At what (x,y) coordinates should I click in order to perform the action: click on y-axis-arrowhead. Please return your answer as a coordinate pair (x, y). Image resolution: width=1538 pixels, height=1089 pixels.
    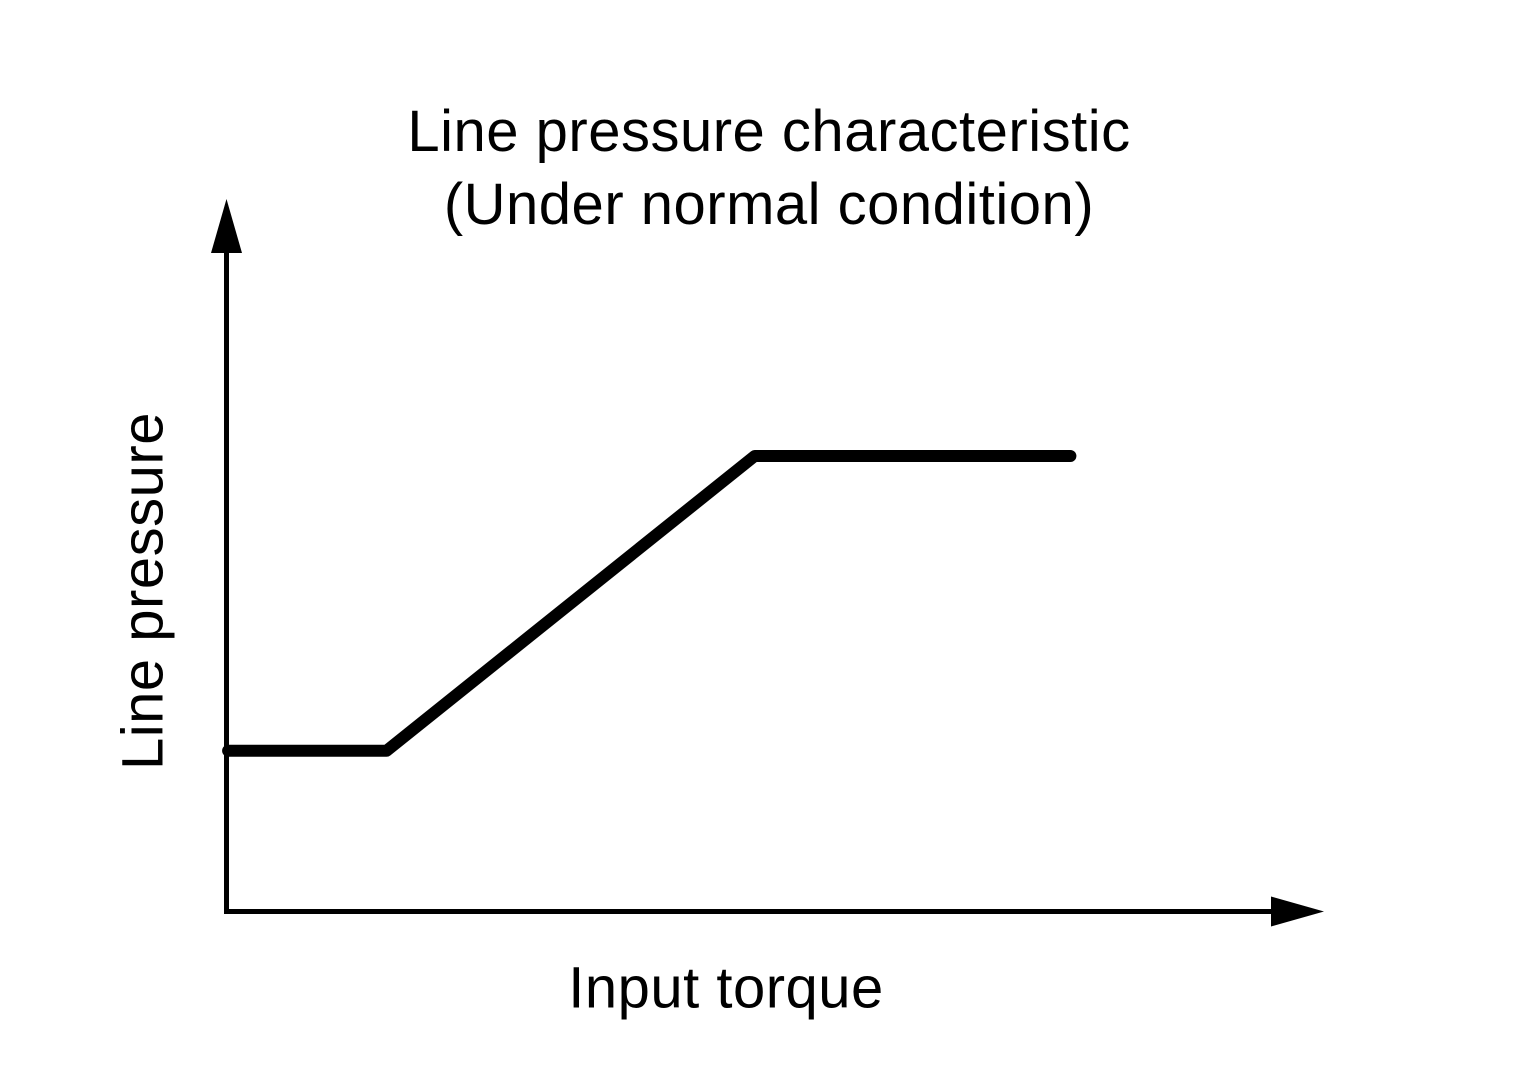
    Looking at the image, I should click on (226, 226).